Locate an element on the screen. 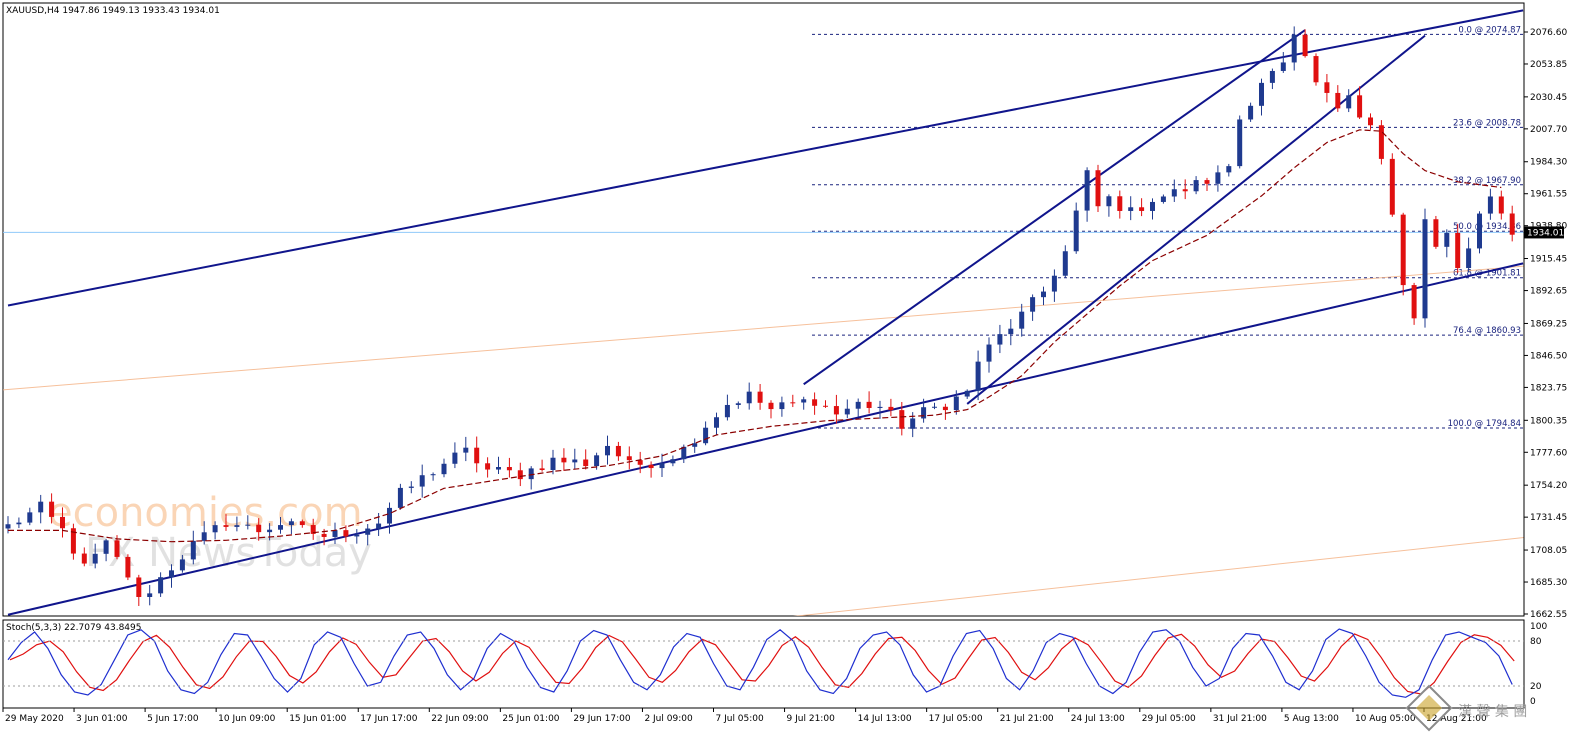 This screenshot has height=743, width=1596. price-axis-label: 1984.30 is located at coordinates (1548, 163).